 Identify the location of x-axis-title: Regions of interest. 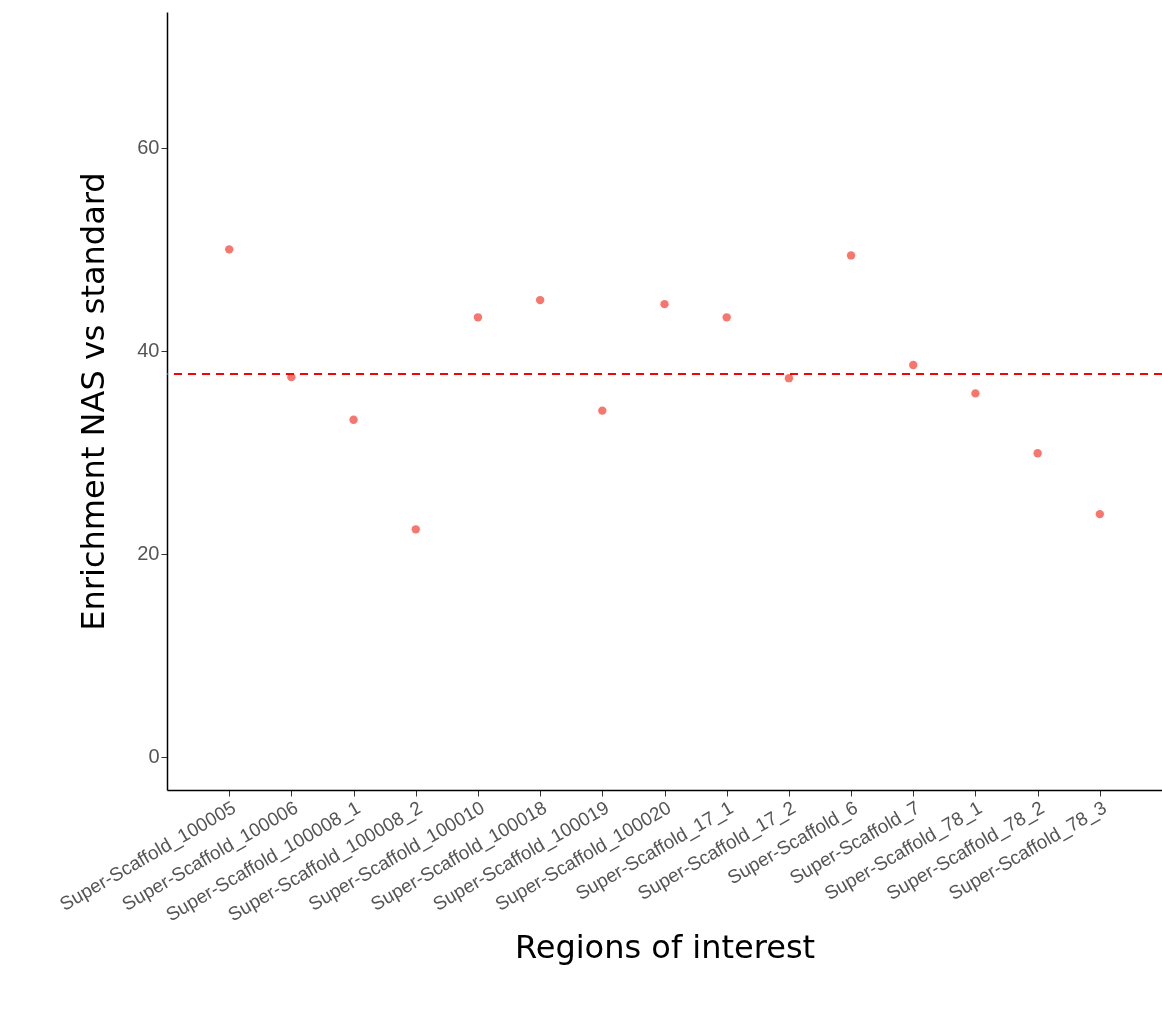
(665, 947).